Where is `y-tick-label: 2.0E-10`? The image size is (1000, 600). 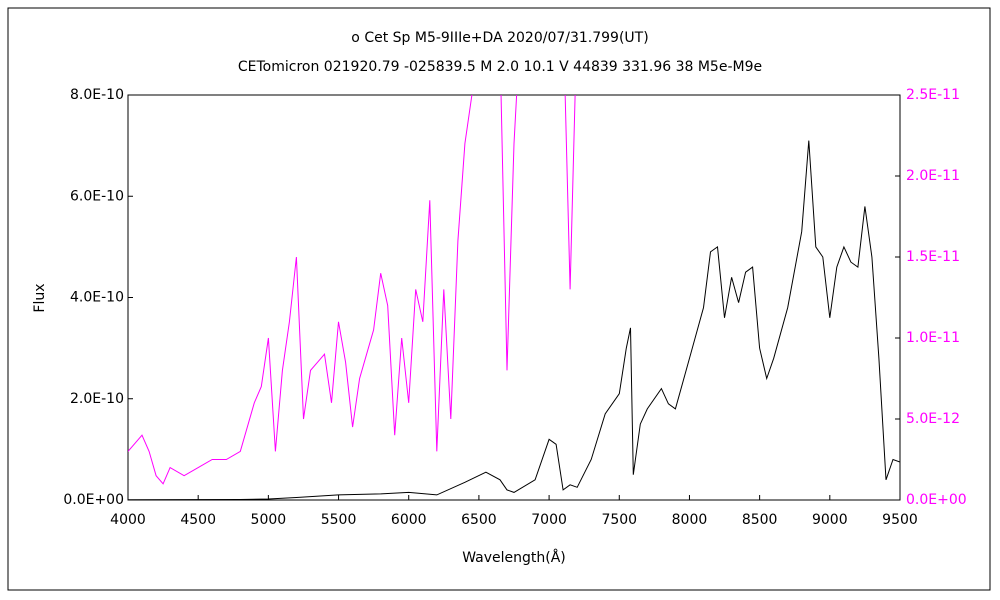
y-tick-label: 2.0E-10 is located at coordinates (97, 399).